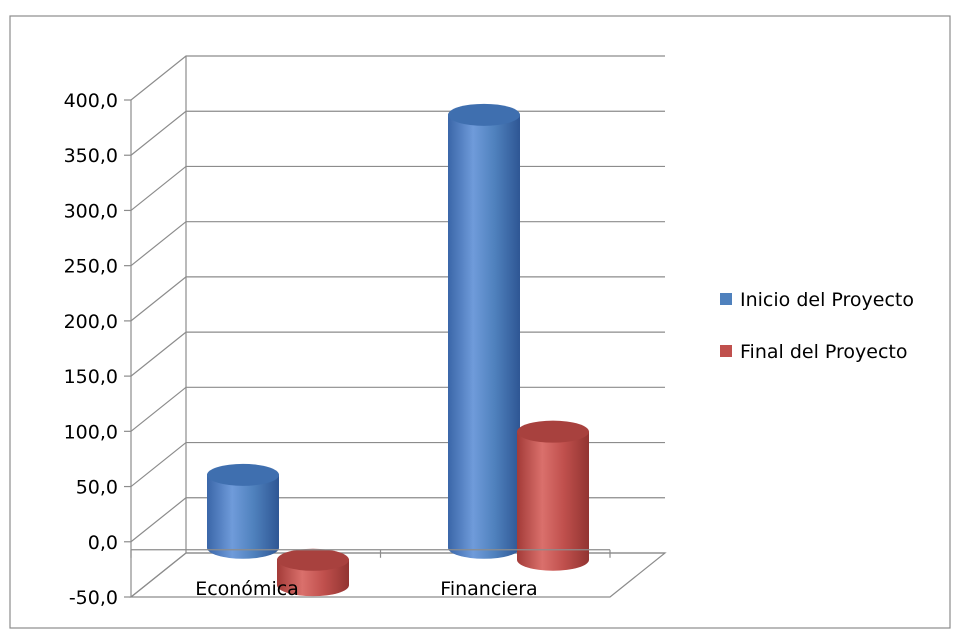  I want to click on y-tick-label: 250,0, so click(91, 267).